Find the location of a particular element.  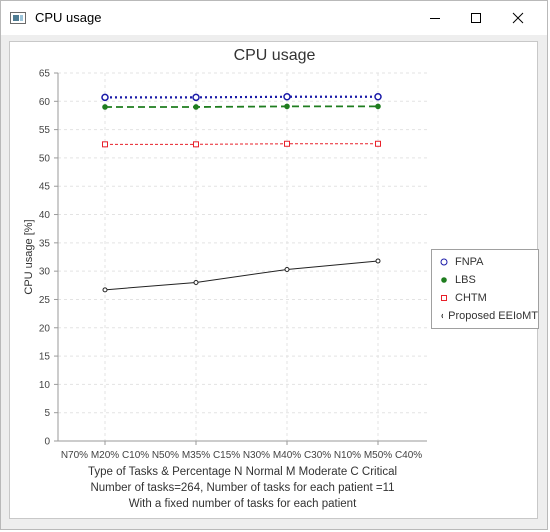

y-tick-label: 15 is located at coordinates (45, 357).